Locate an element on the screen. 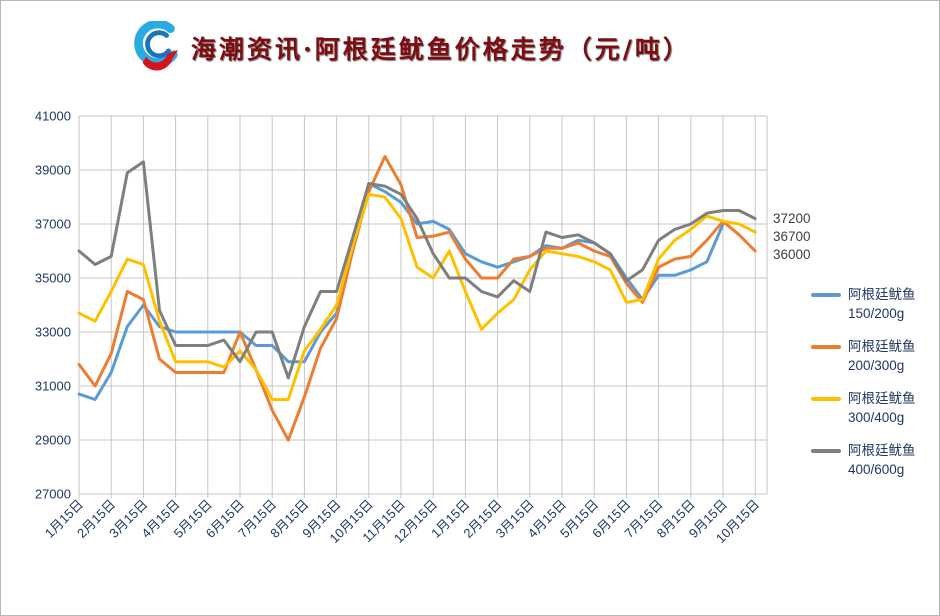  logo-dark-blue-arc is located at coordinates (158, 44).